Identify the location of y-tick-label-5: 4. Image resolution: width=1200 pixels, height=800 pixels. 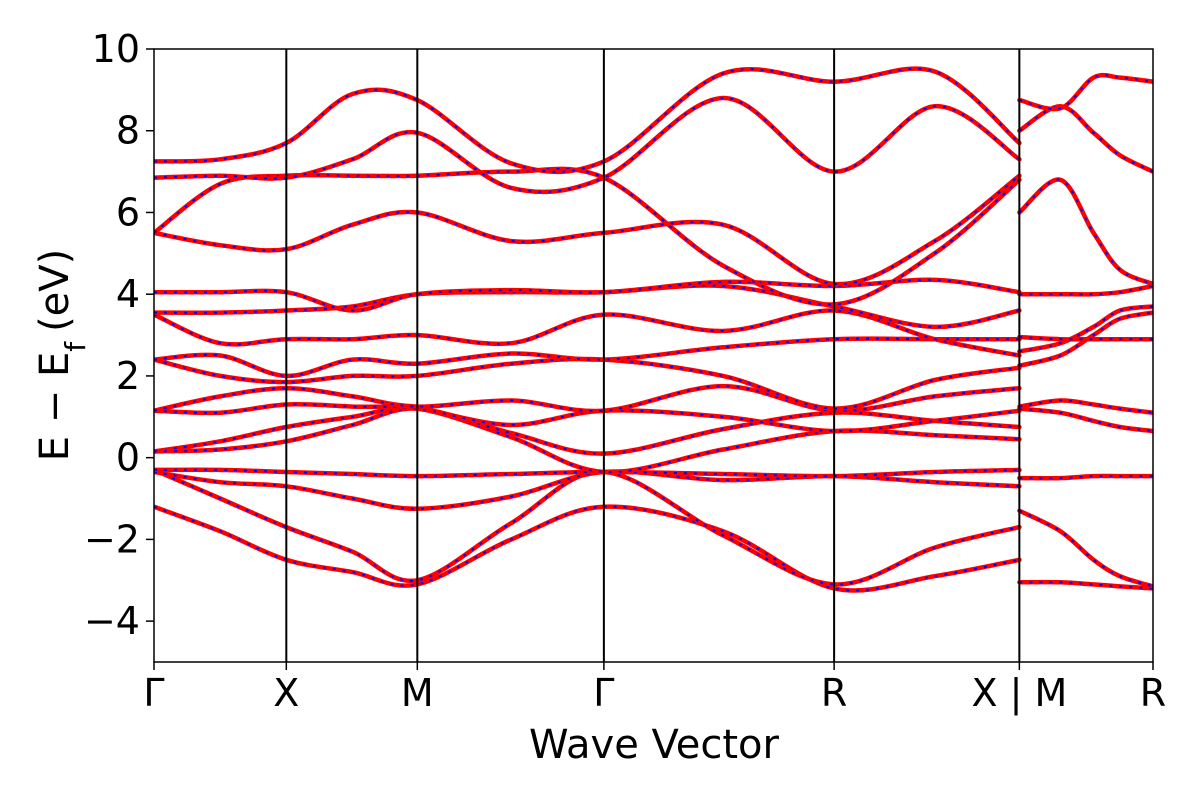
(128, 294).